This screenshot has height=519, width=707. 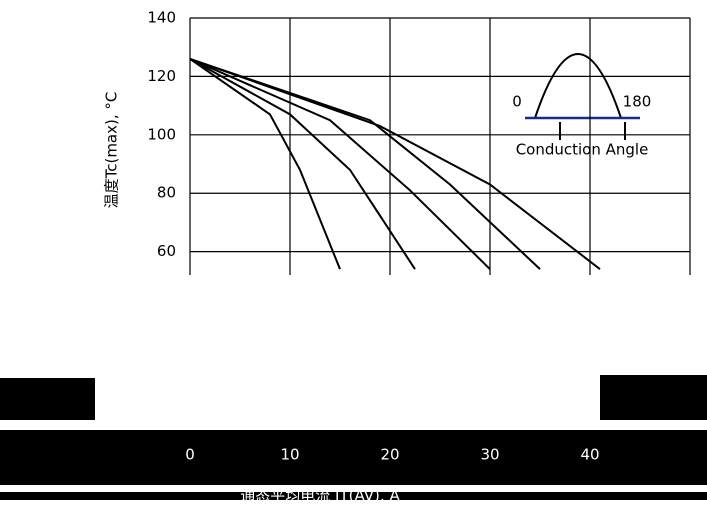 I want to click on x-axis-label: 通态平均电流 IT(AV), A, so click(x=320, y=496).